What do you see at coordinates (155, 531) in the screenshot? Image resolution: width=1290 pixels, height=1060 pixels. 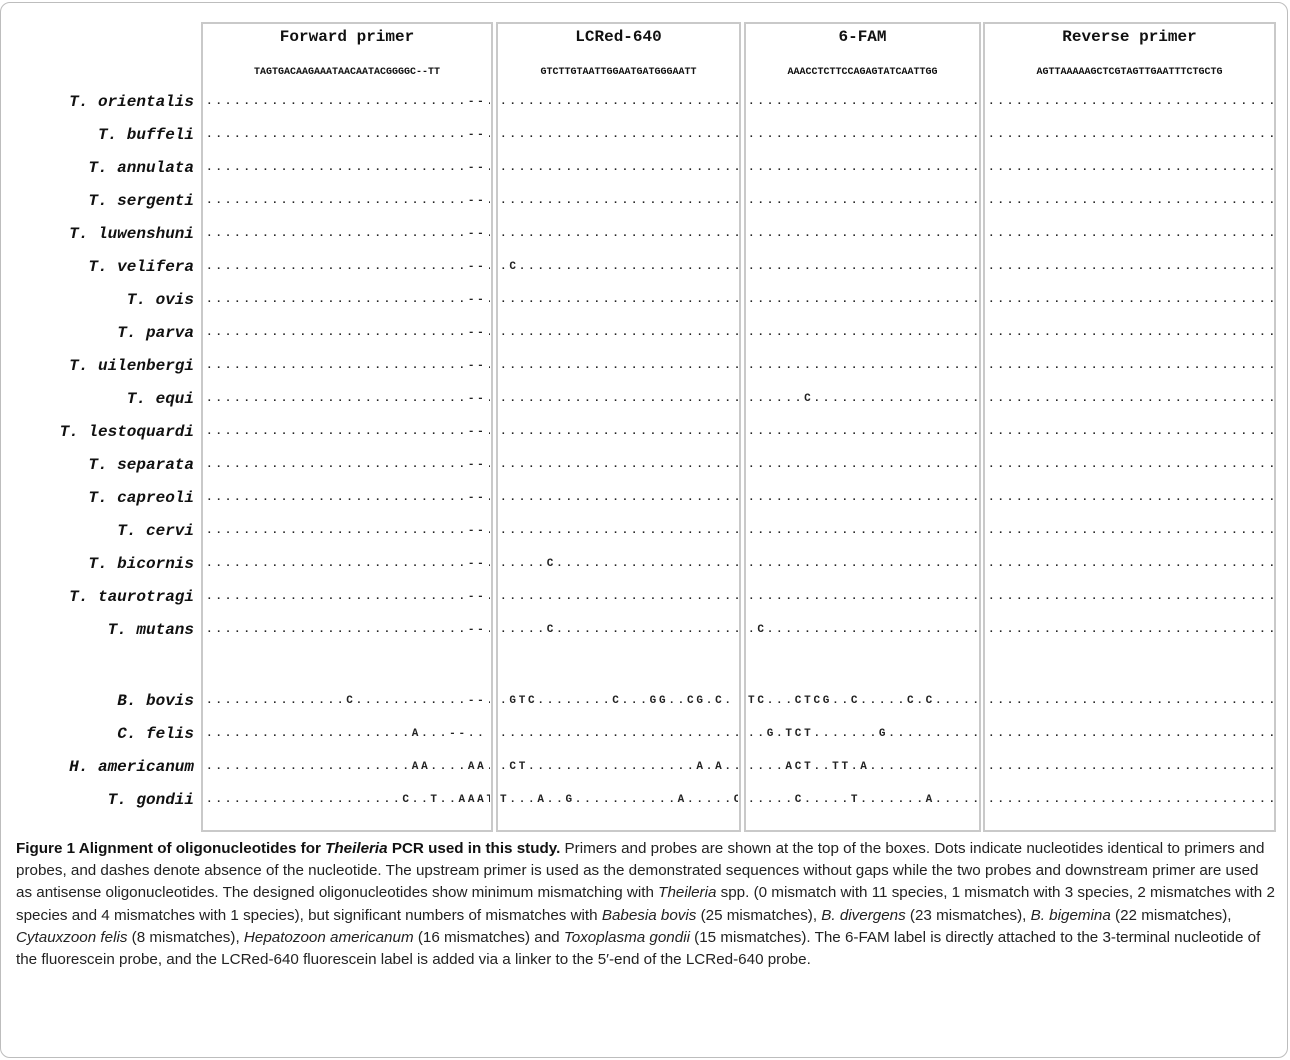 I see `species-label: T. cervi` at bounding box center [155, 531].